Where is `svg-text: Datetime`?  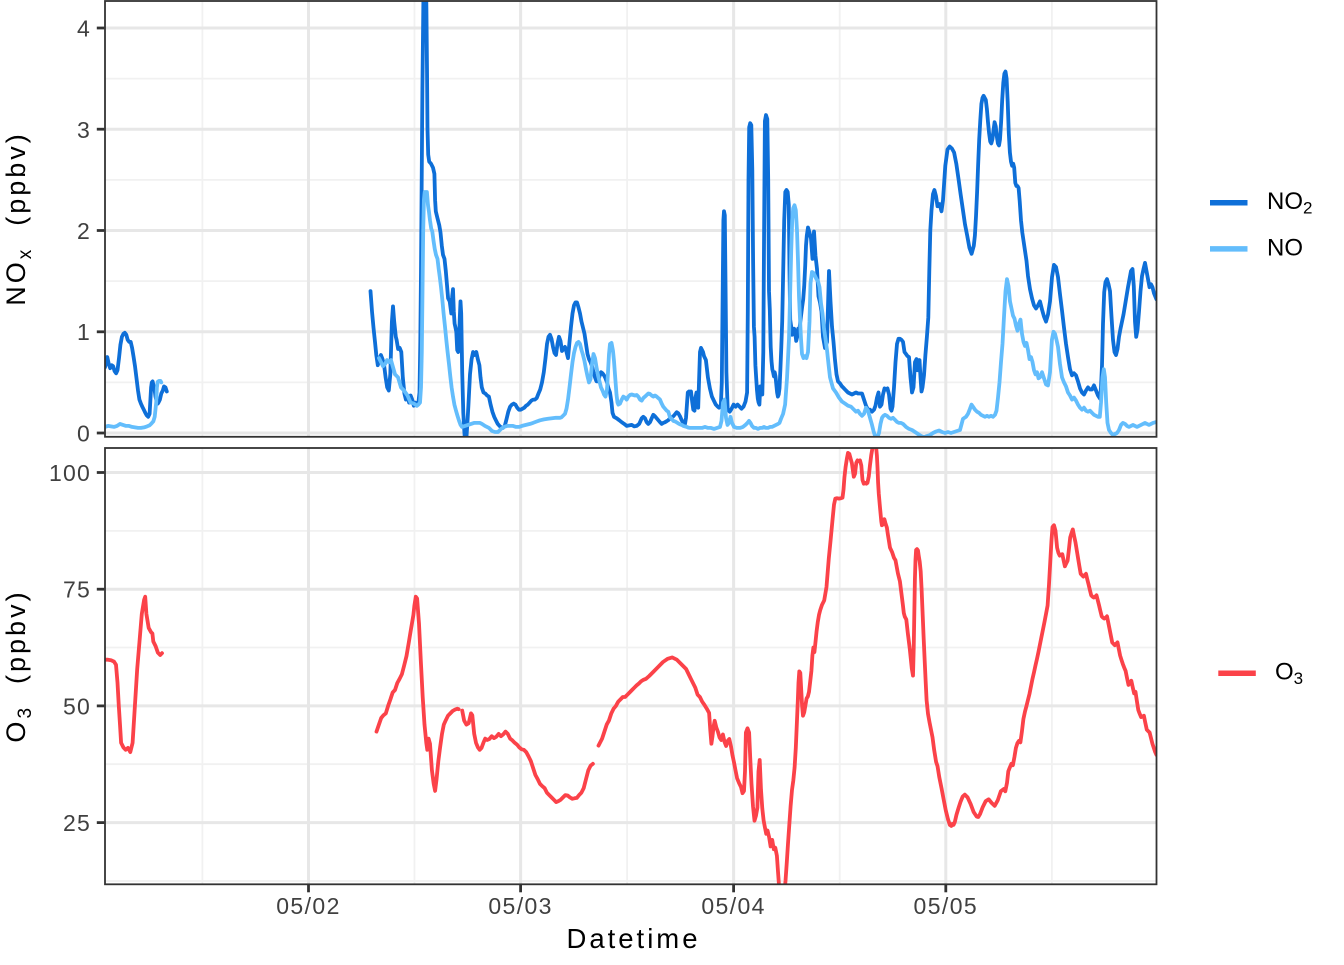 svg-text: Datetime is located at coordinates (633, 938).